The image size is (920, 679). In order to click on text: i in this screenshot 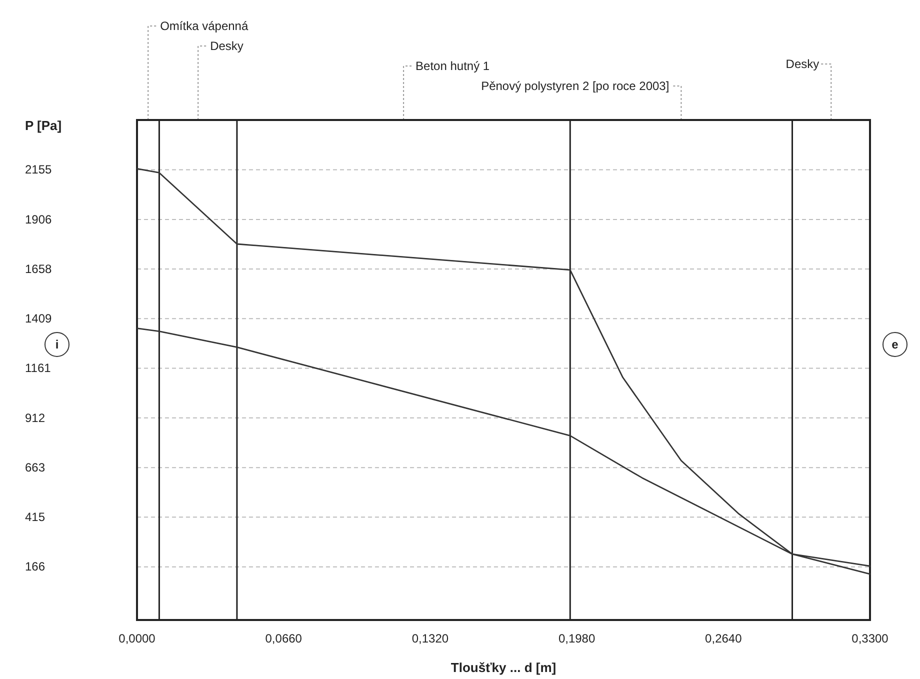, I will do `click(57, 344)`.